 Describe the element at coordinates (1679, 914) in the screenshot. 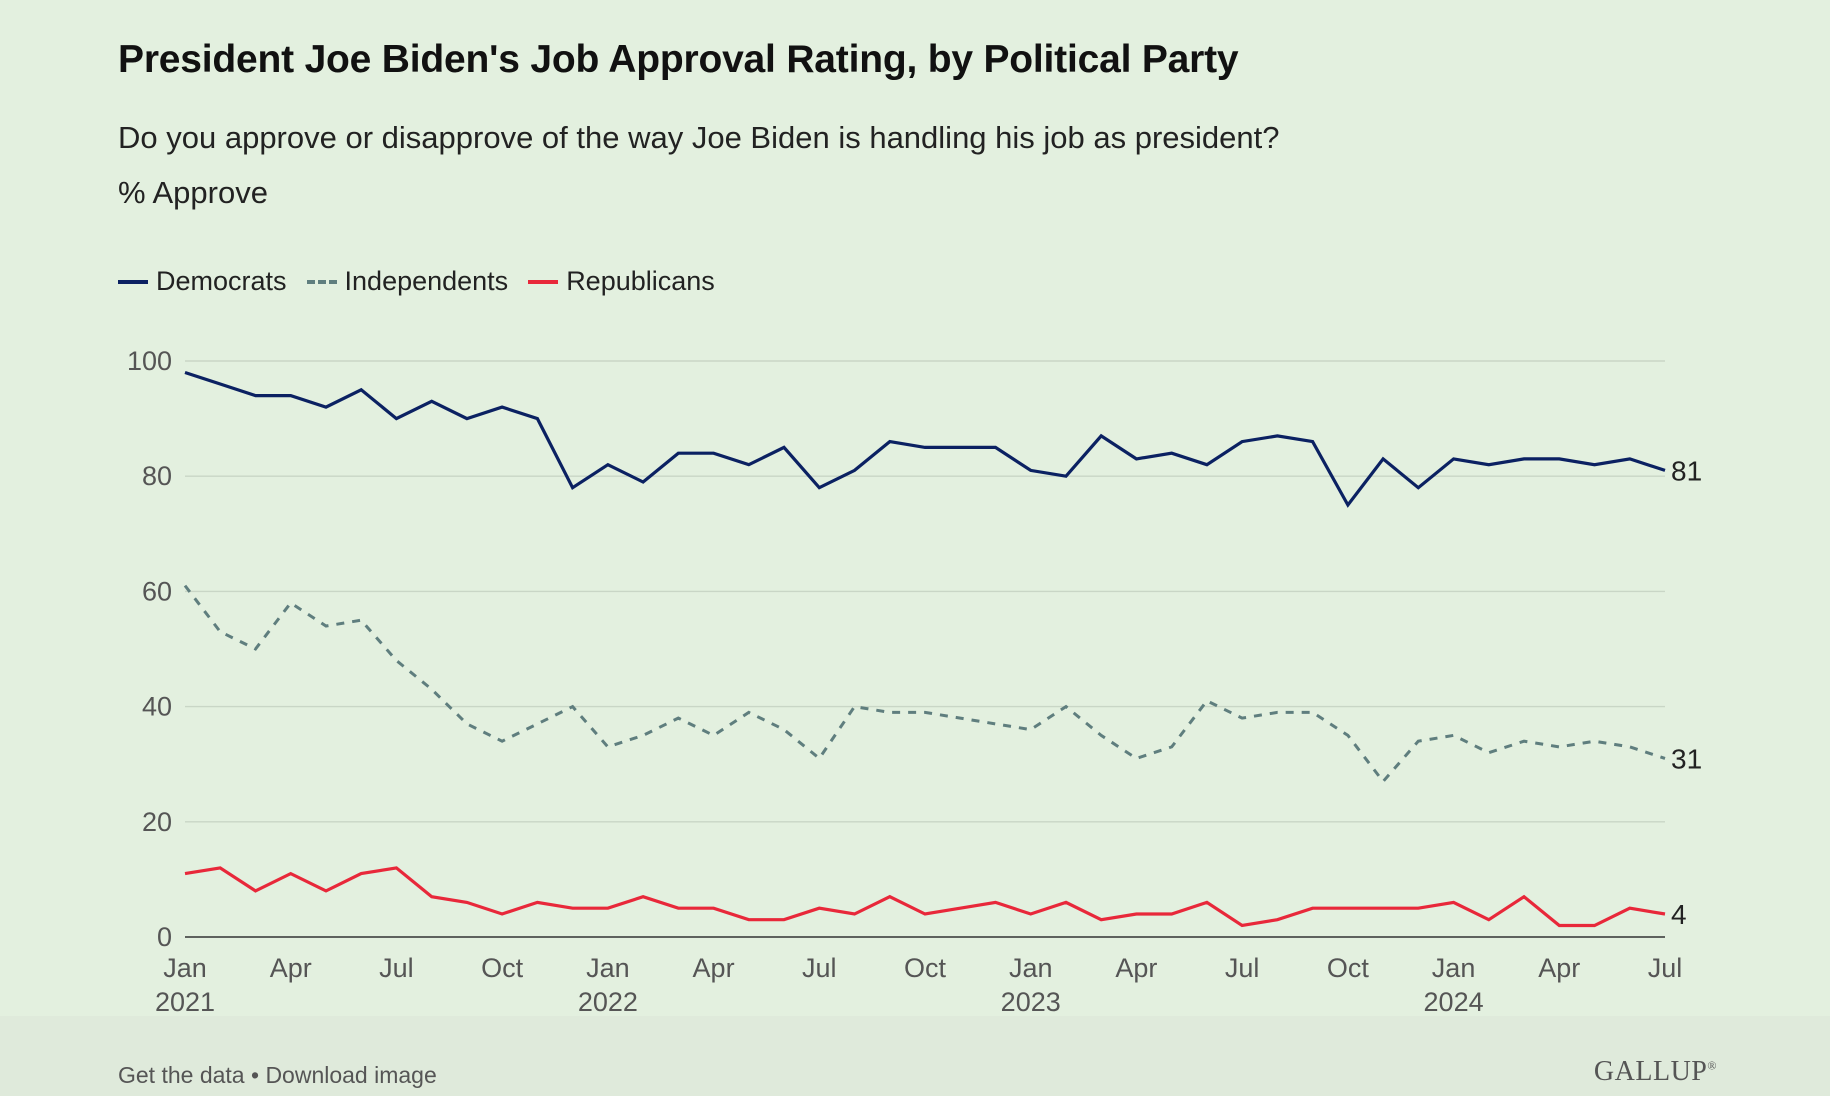

I see `end-label-republicans: 4` at that location.